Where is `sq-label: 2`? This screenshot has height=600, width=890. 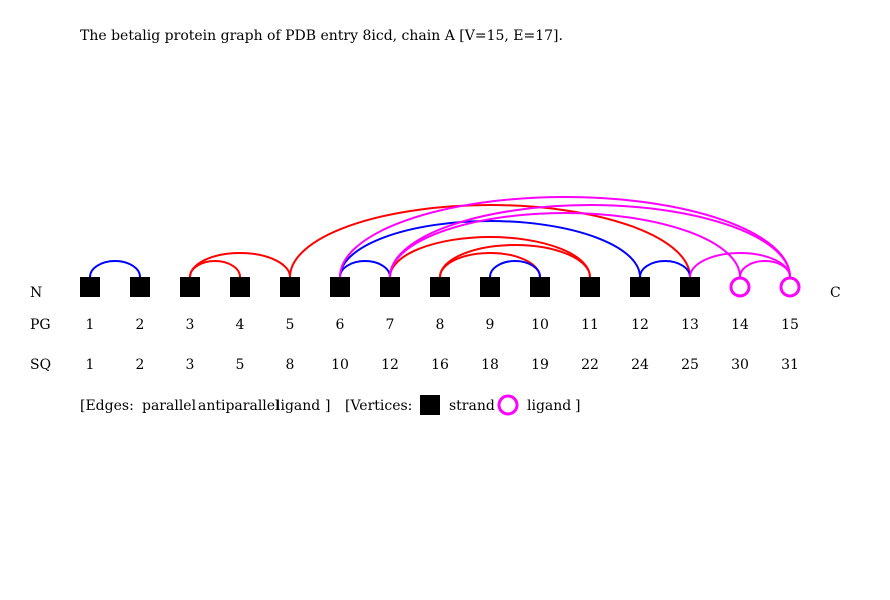
sq-label: 2 is located at coordinates (140, 365).